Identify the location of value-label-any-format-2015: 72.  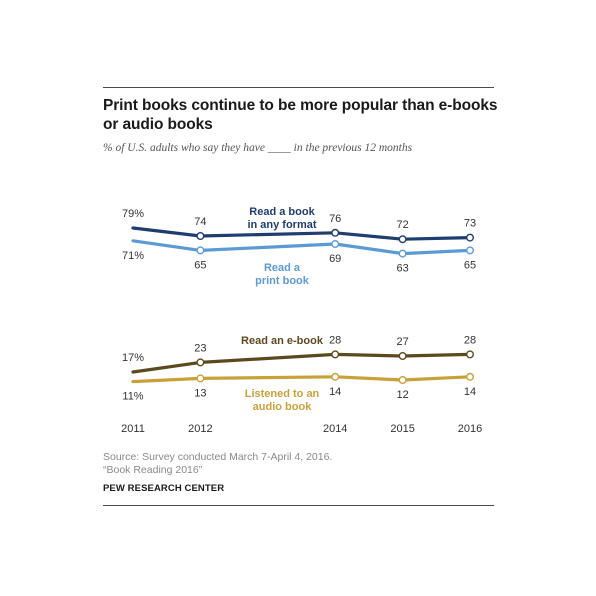
(402, 225).